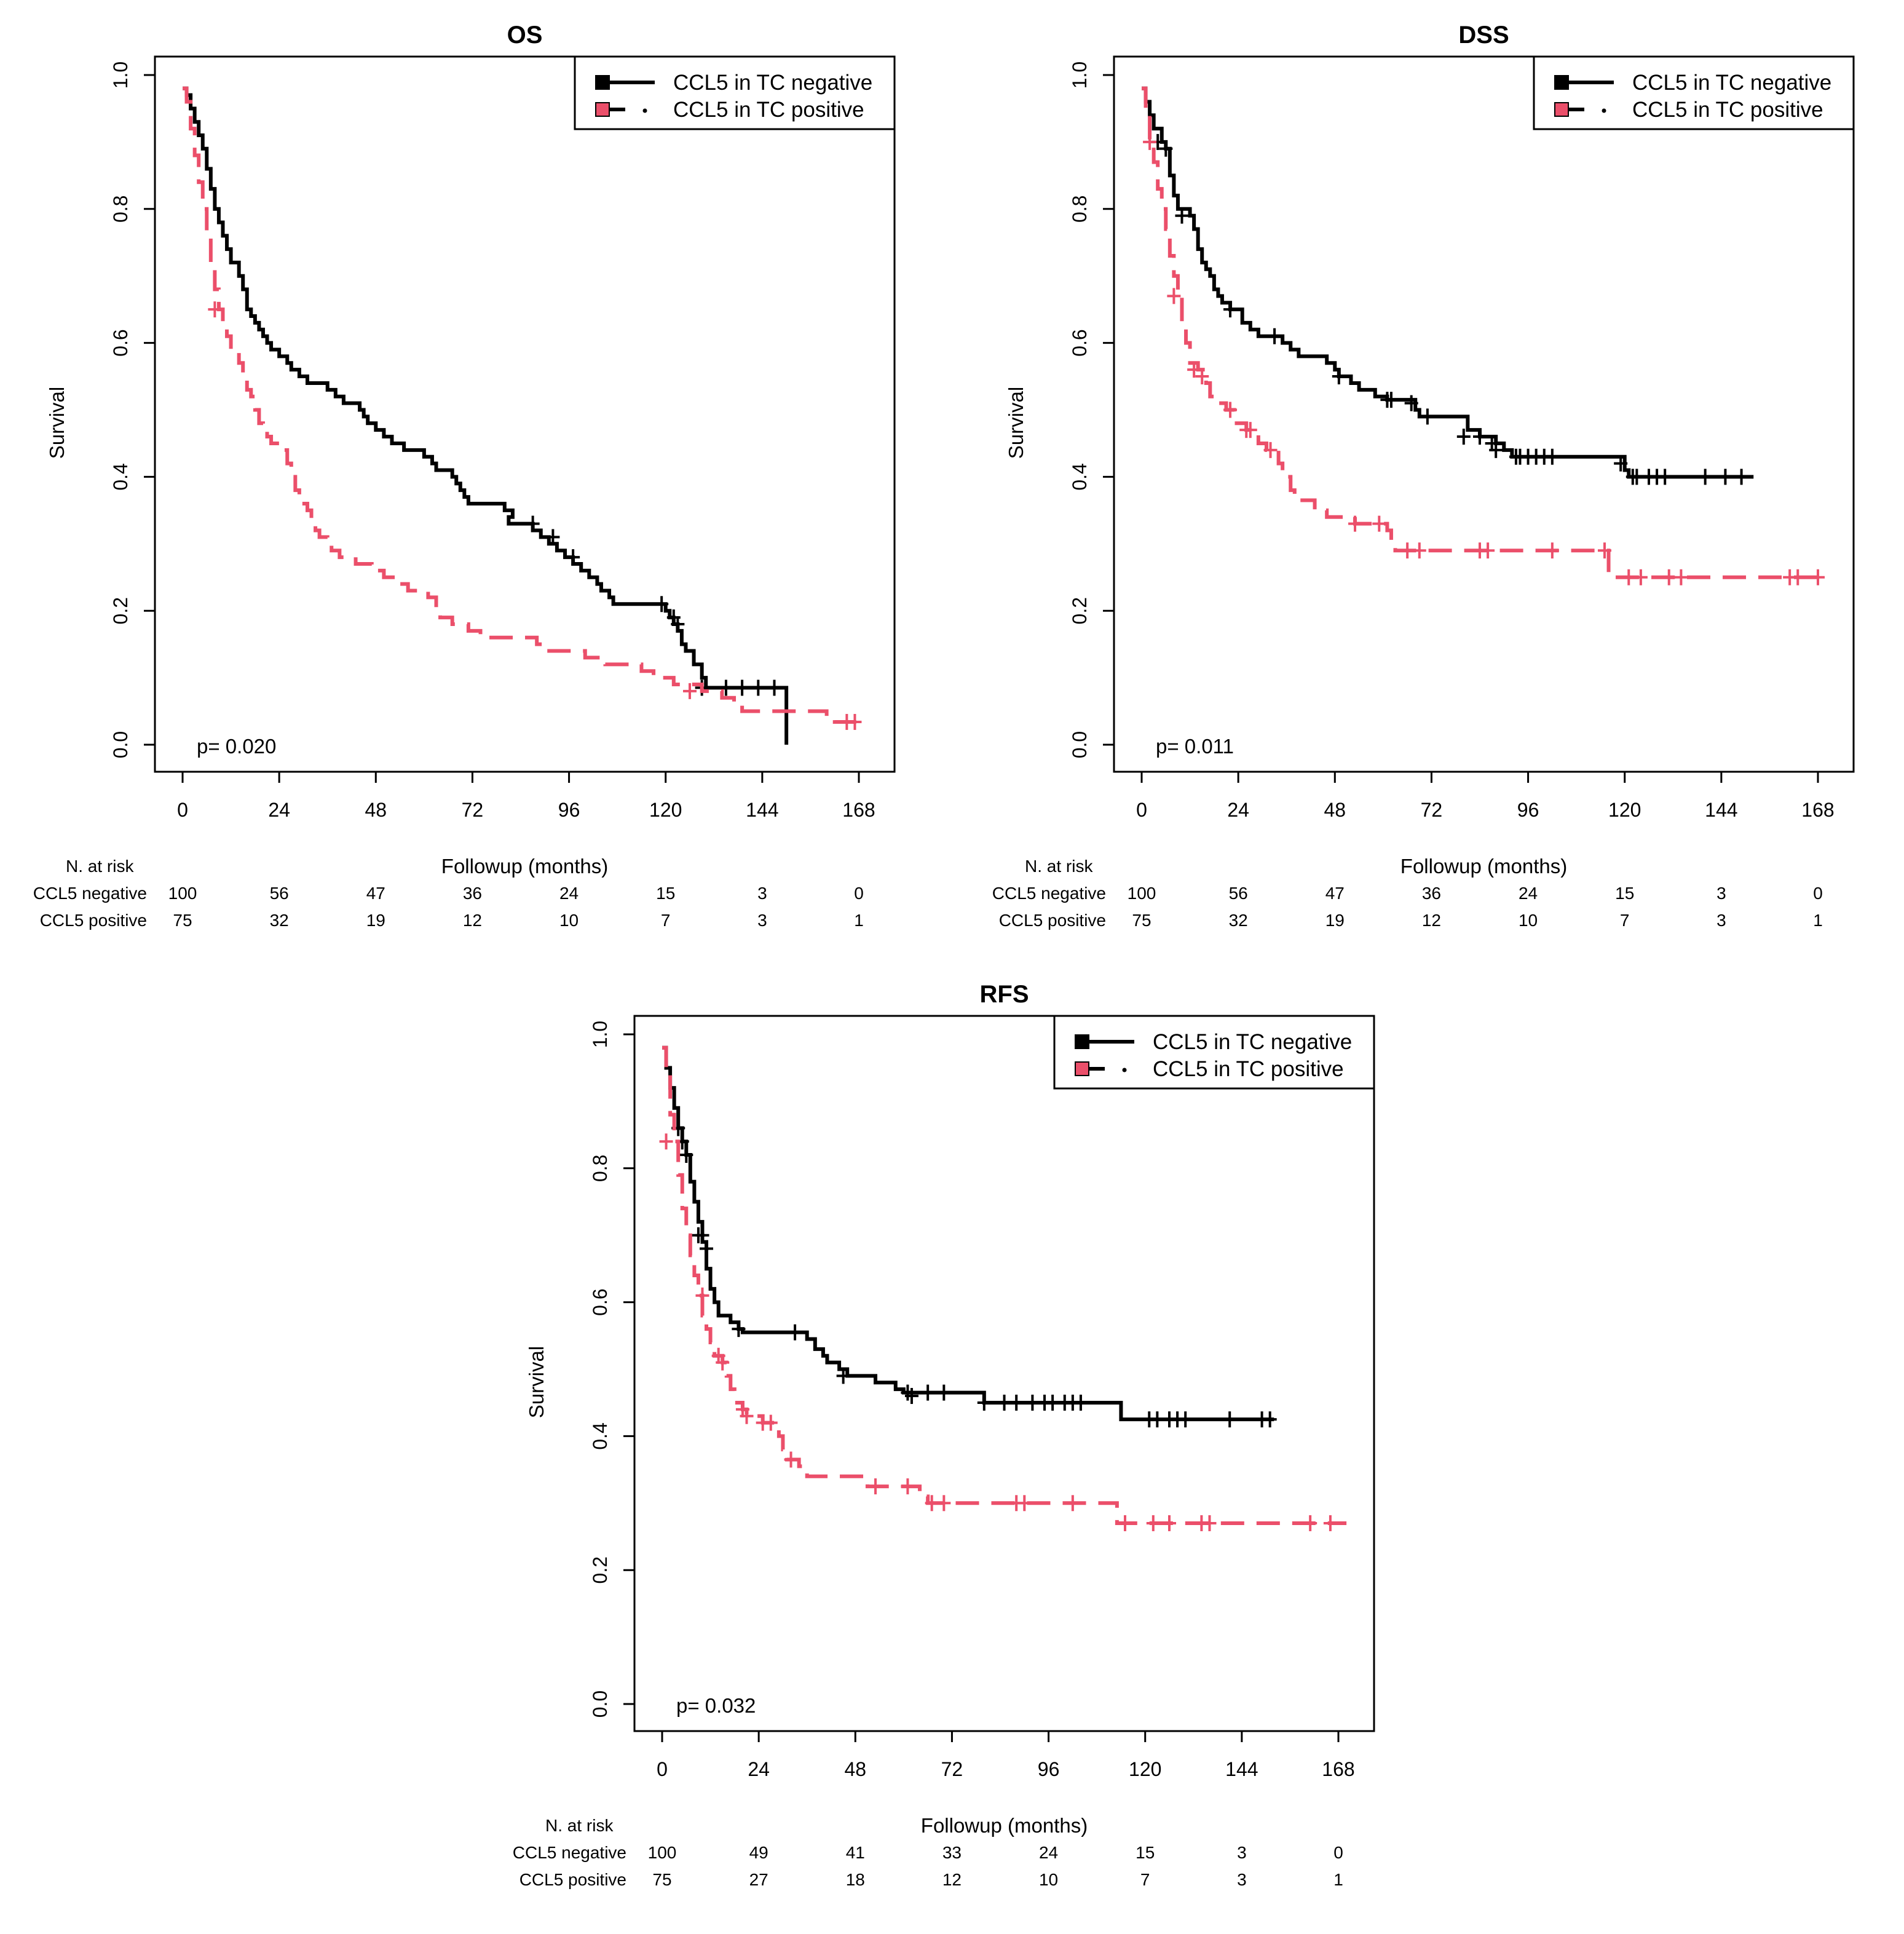 This screenshot has width=1904, height=1934. What do you see at coordinates (1731, 83) in the screenshot?
I see `legend-label-negative: CCL5 in TC negative` at bounding box center [1731, 83].